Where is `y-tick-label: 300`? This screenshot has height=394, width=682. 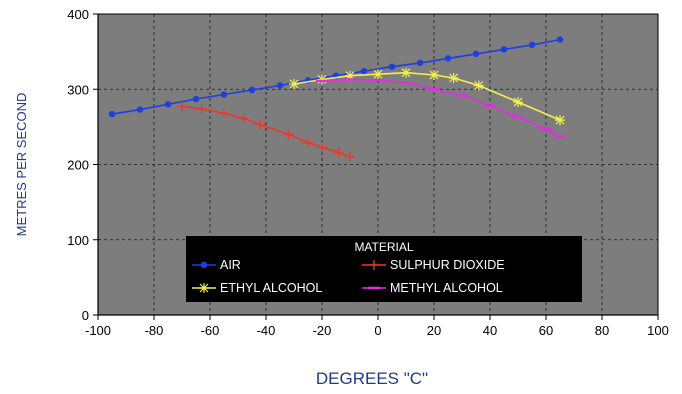 y-tick-label: 300 is located at coordinates (78, 89).